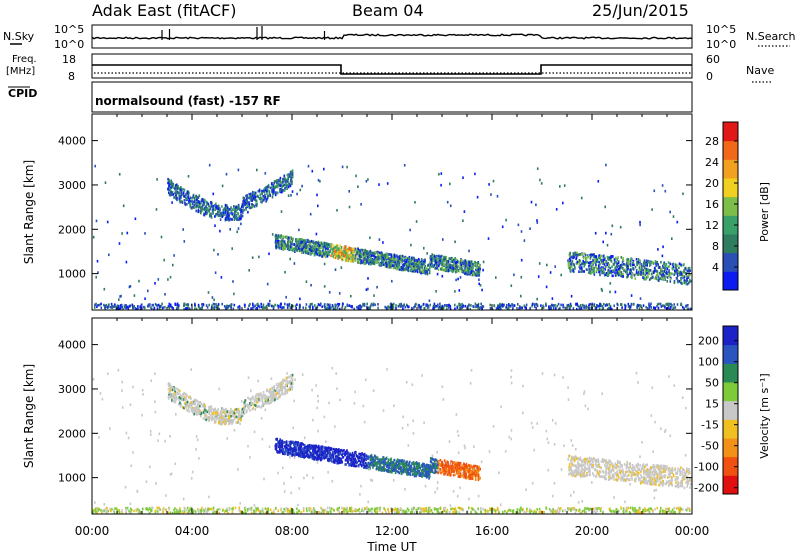 The image size is (800, 554). Describe the element at coordinates (392, 36) in the screenshot. I see `nsky-trace` at that location.